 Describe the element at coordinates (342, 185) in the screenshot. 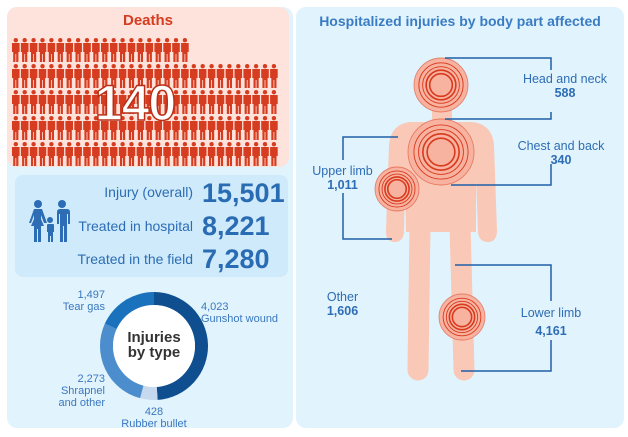

I see `upper-limb-value: 1,011` at that location.